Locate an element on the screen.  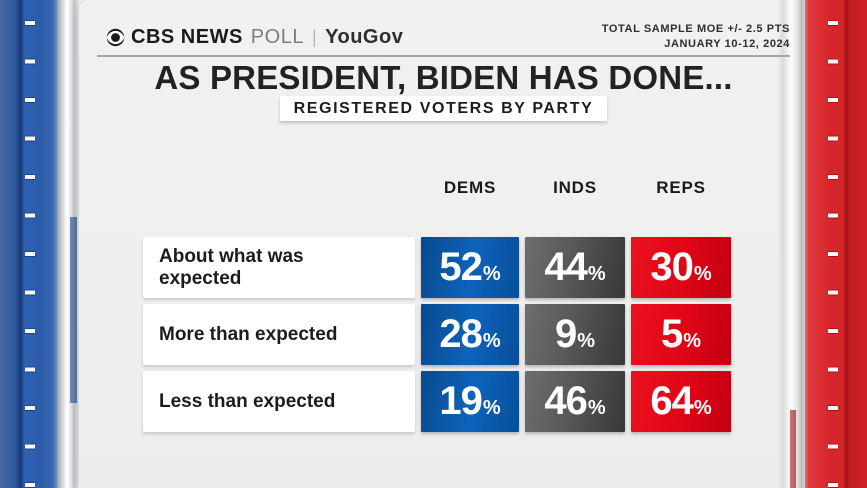
value: 5% is located at coordinates (681, 334).